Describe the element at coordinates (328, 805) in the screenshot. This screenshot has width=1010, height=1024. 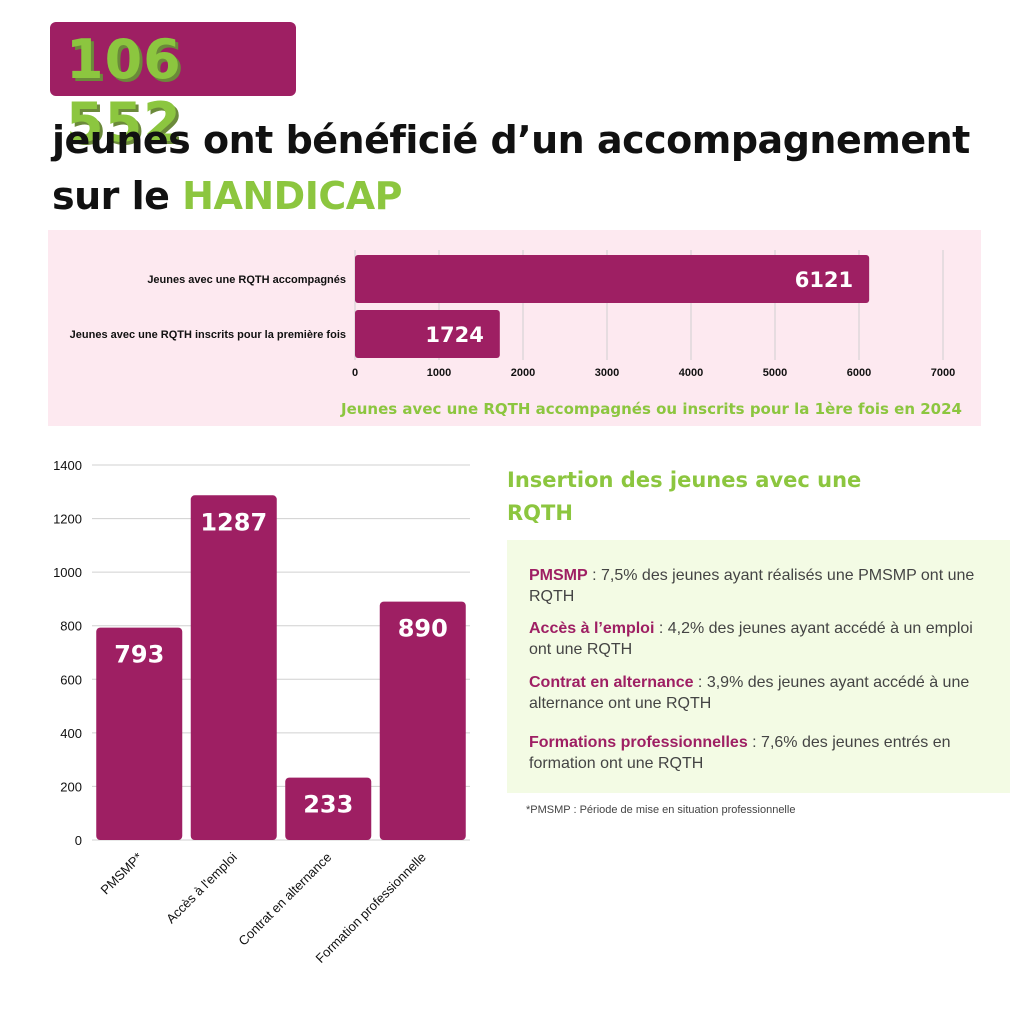
I see `data-label: 233` at that location.